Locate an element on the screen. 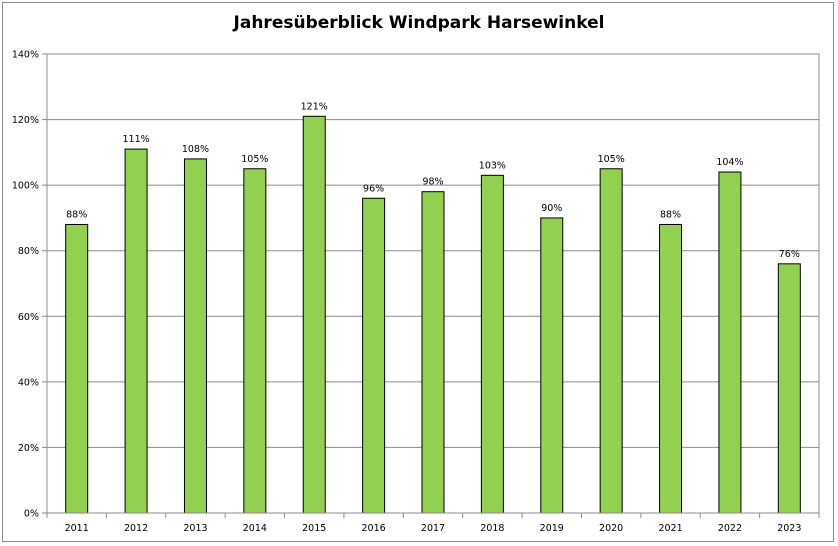 This screenshot has width=838, height=546. x-tick-label-2023: 2023 is located at coordinates (789, 528).